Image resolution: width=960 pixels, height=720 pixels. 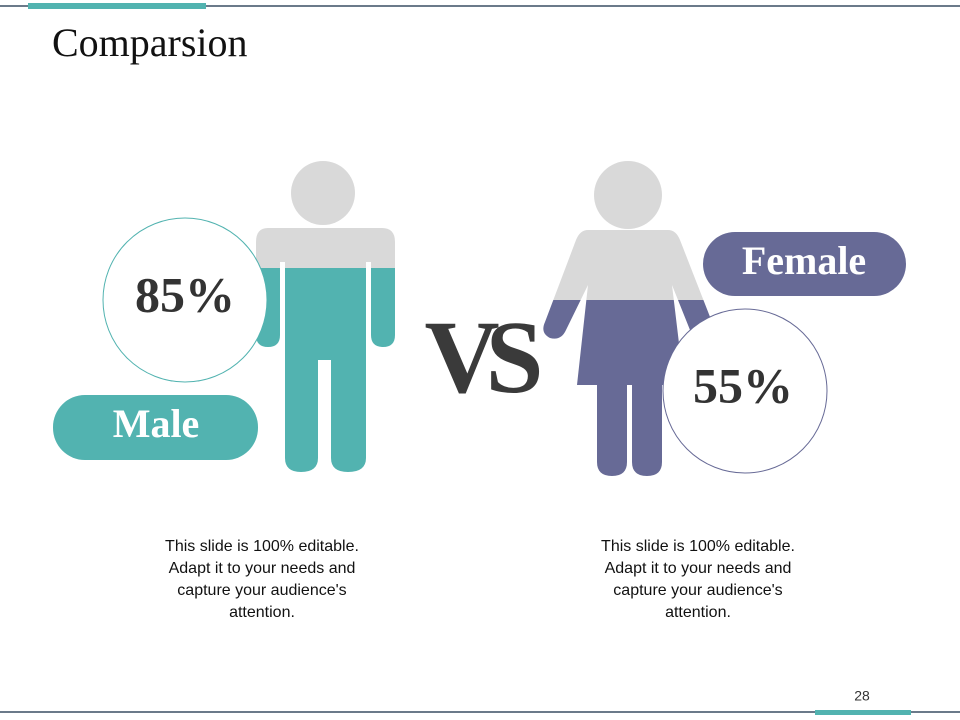 What do you see at coordinates (863, 712) in the screenshot?
I see `bottom-accent` at bounding box center [863, 712].